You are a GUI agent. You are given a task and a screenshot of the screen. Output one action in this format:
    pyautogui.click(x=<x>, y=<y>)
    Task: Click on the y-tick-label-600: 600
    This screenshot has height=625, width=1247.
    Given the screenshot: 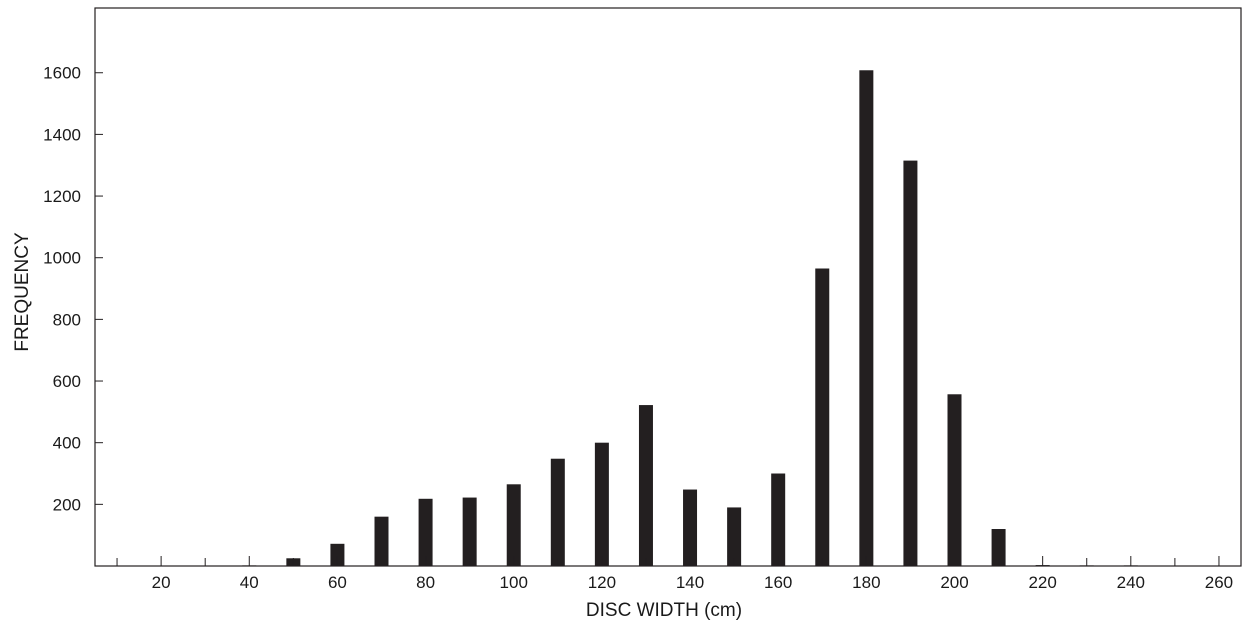 What is the action you would take?
    pyautogui.click(x=67, y=381)
    